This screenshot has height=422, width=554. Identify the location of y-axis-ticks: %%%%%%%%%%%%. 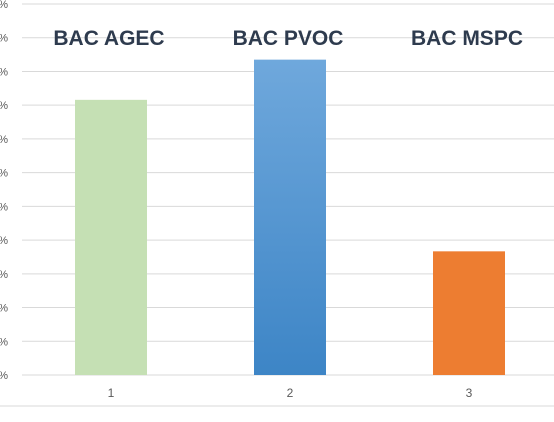
(4, 191).